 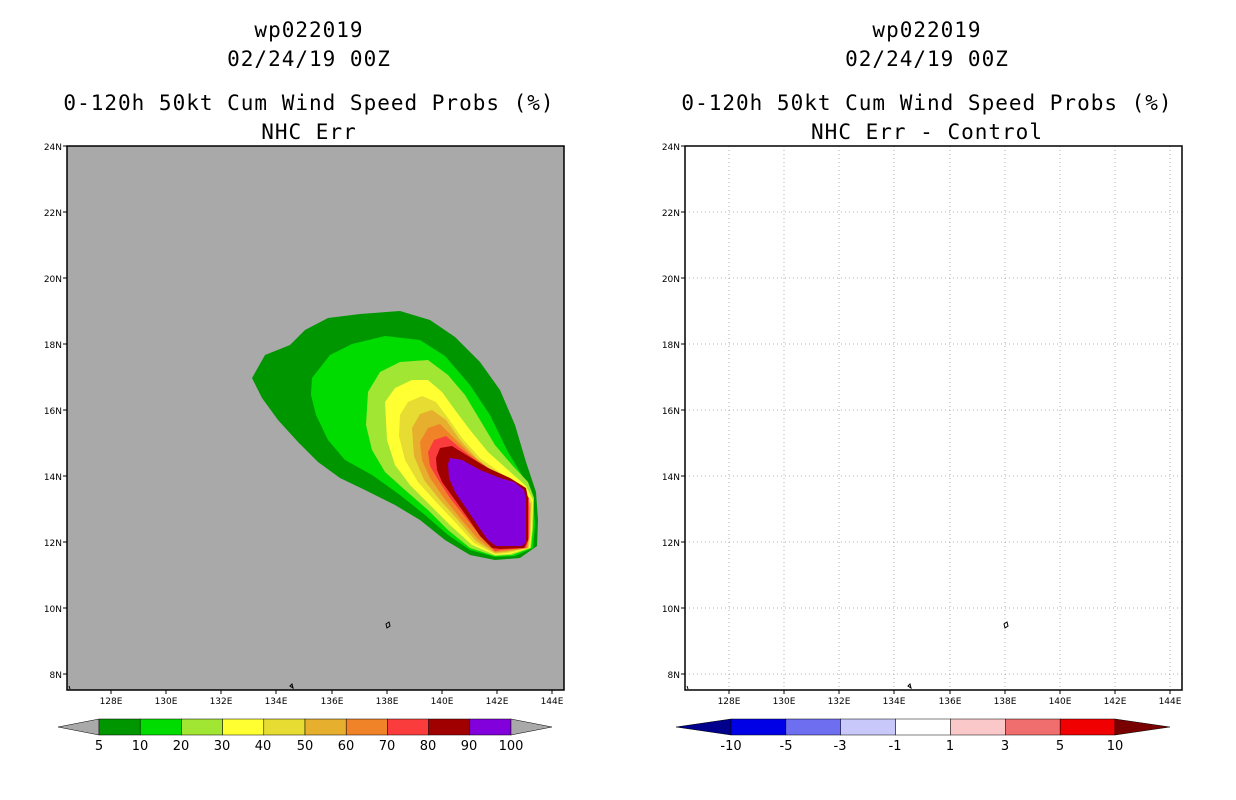 What do you see at coordinates (950, 746) in the screenshot?
I see `right-colorbar-label: 1` at bounding box center [950, 746].